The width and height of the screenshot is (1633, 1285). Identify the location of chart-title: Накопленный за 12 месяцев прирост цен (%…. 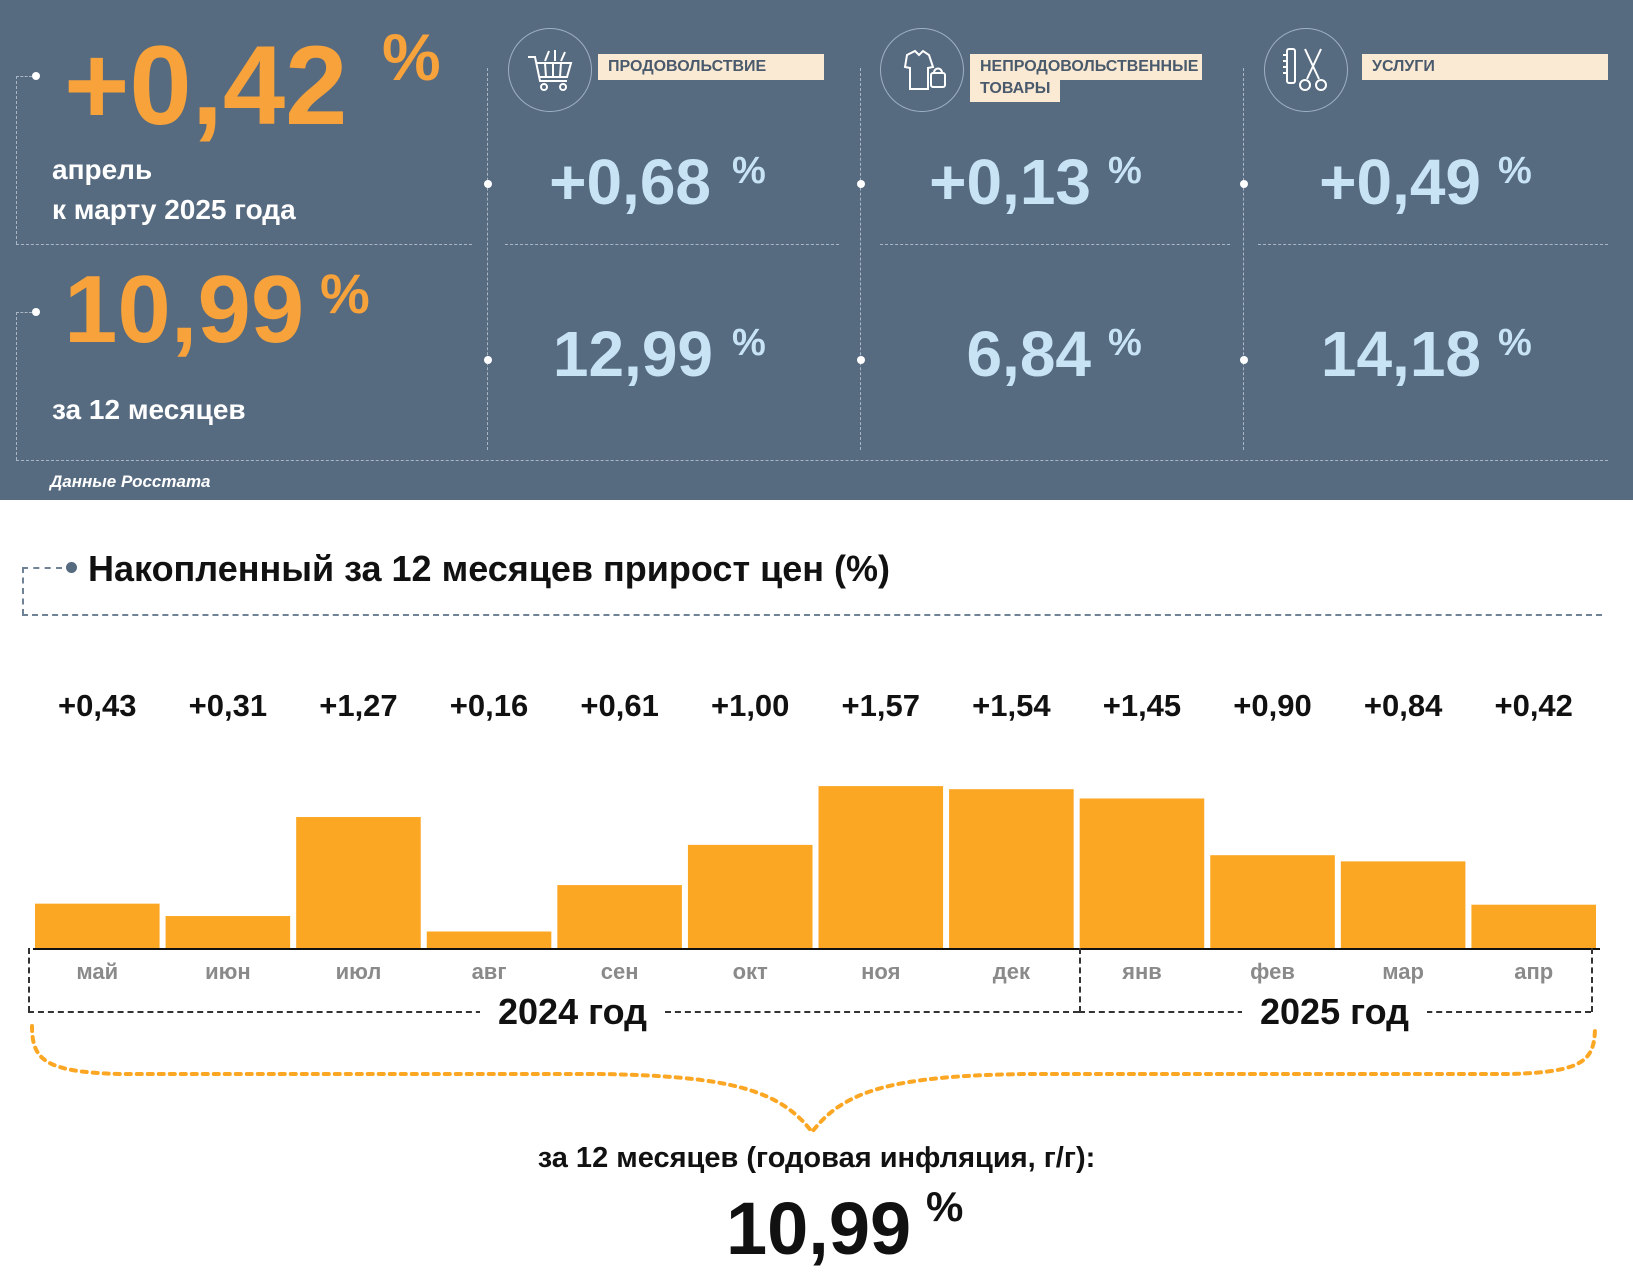
(489, 568).